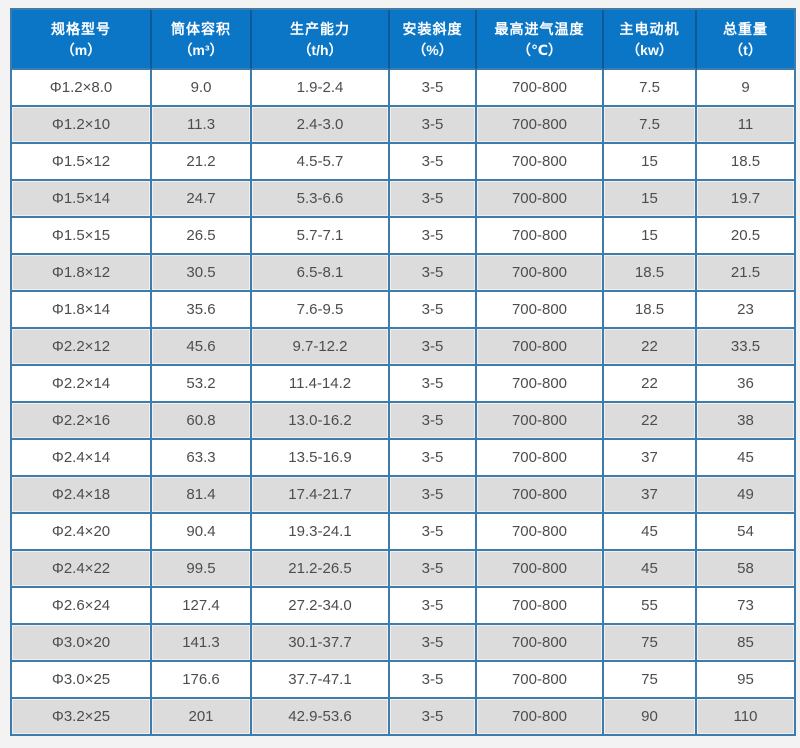  What do you see at coordinates (321, 495) in the screenshot?
I see `table-cell: 17.4-21.7` at bounding box center [321, 495].